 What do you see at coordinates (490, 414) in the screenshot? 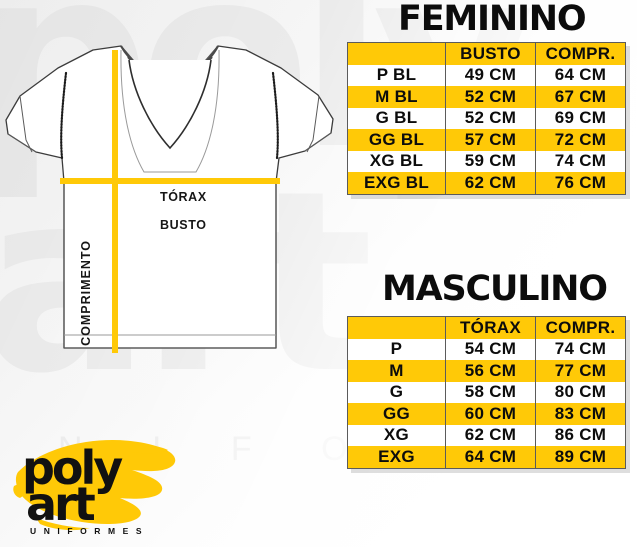
I see `cell-torax: 60 CM` at bounding box center [490, 414].